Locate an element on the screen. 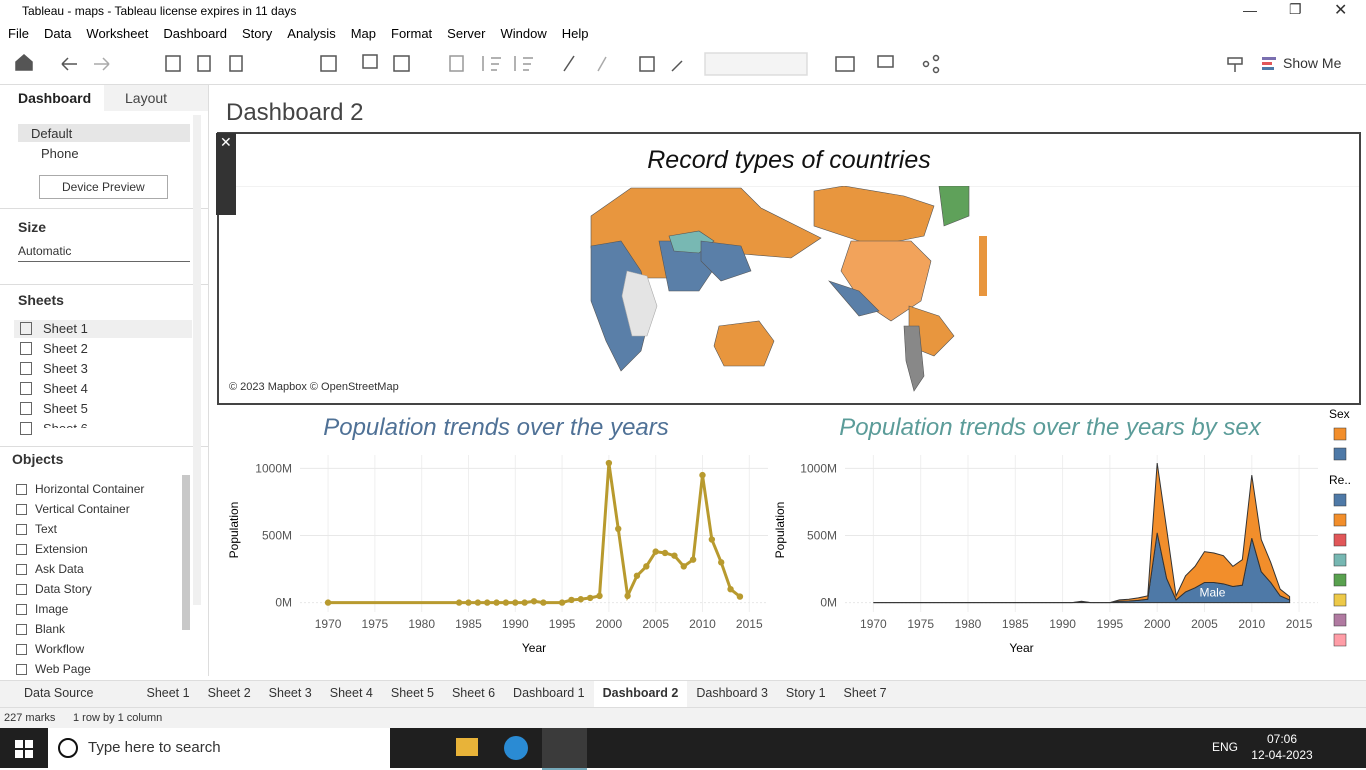 The image size is (1366, 770). y-tick-label: 500M is located at coordinates (277, 536).